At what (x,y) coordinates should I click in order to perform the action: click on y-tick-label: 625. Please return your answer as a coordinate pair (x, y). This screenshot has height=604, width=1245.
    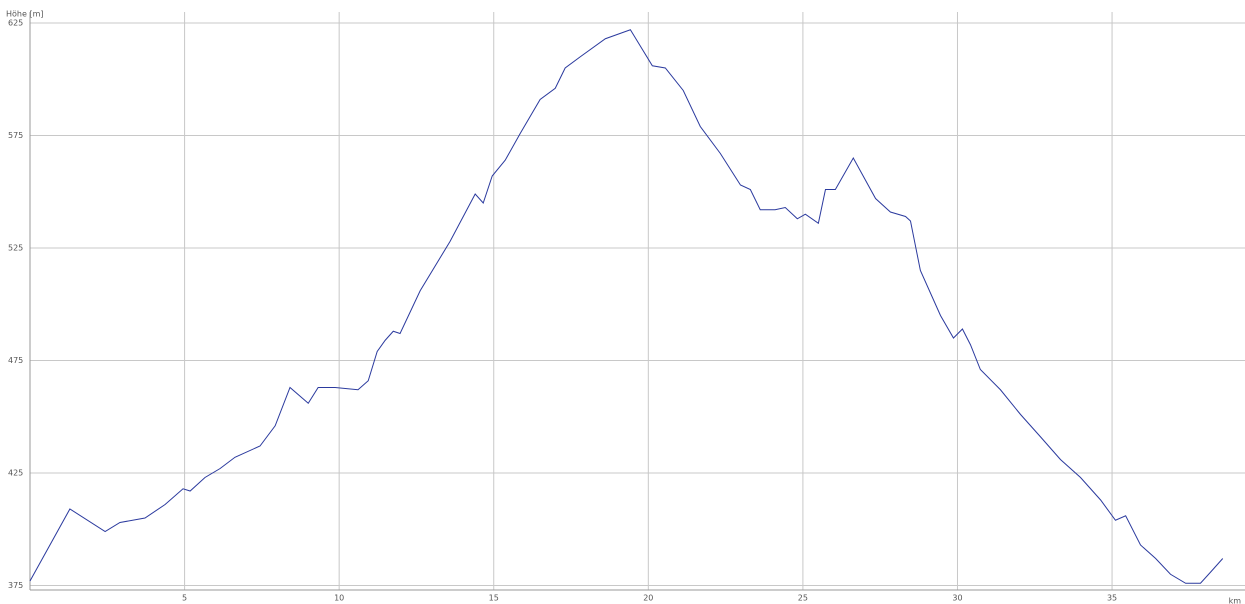
    Looking at the image, I should click on (15, 23).